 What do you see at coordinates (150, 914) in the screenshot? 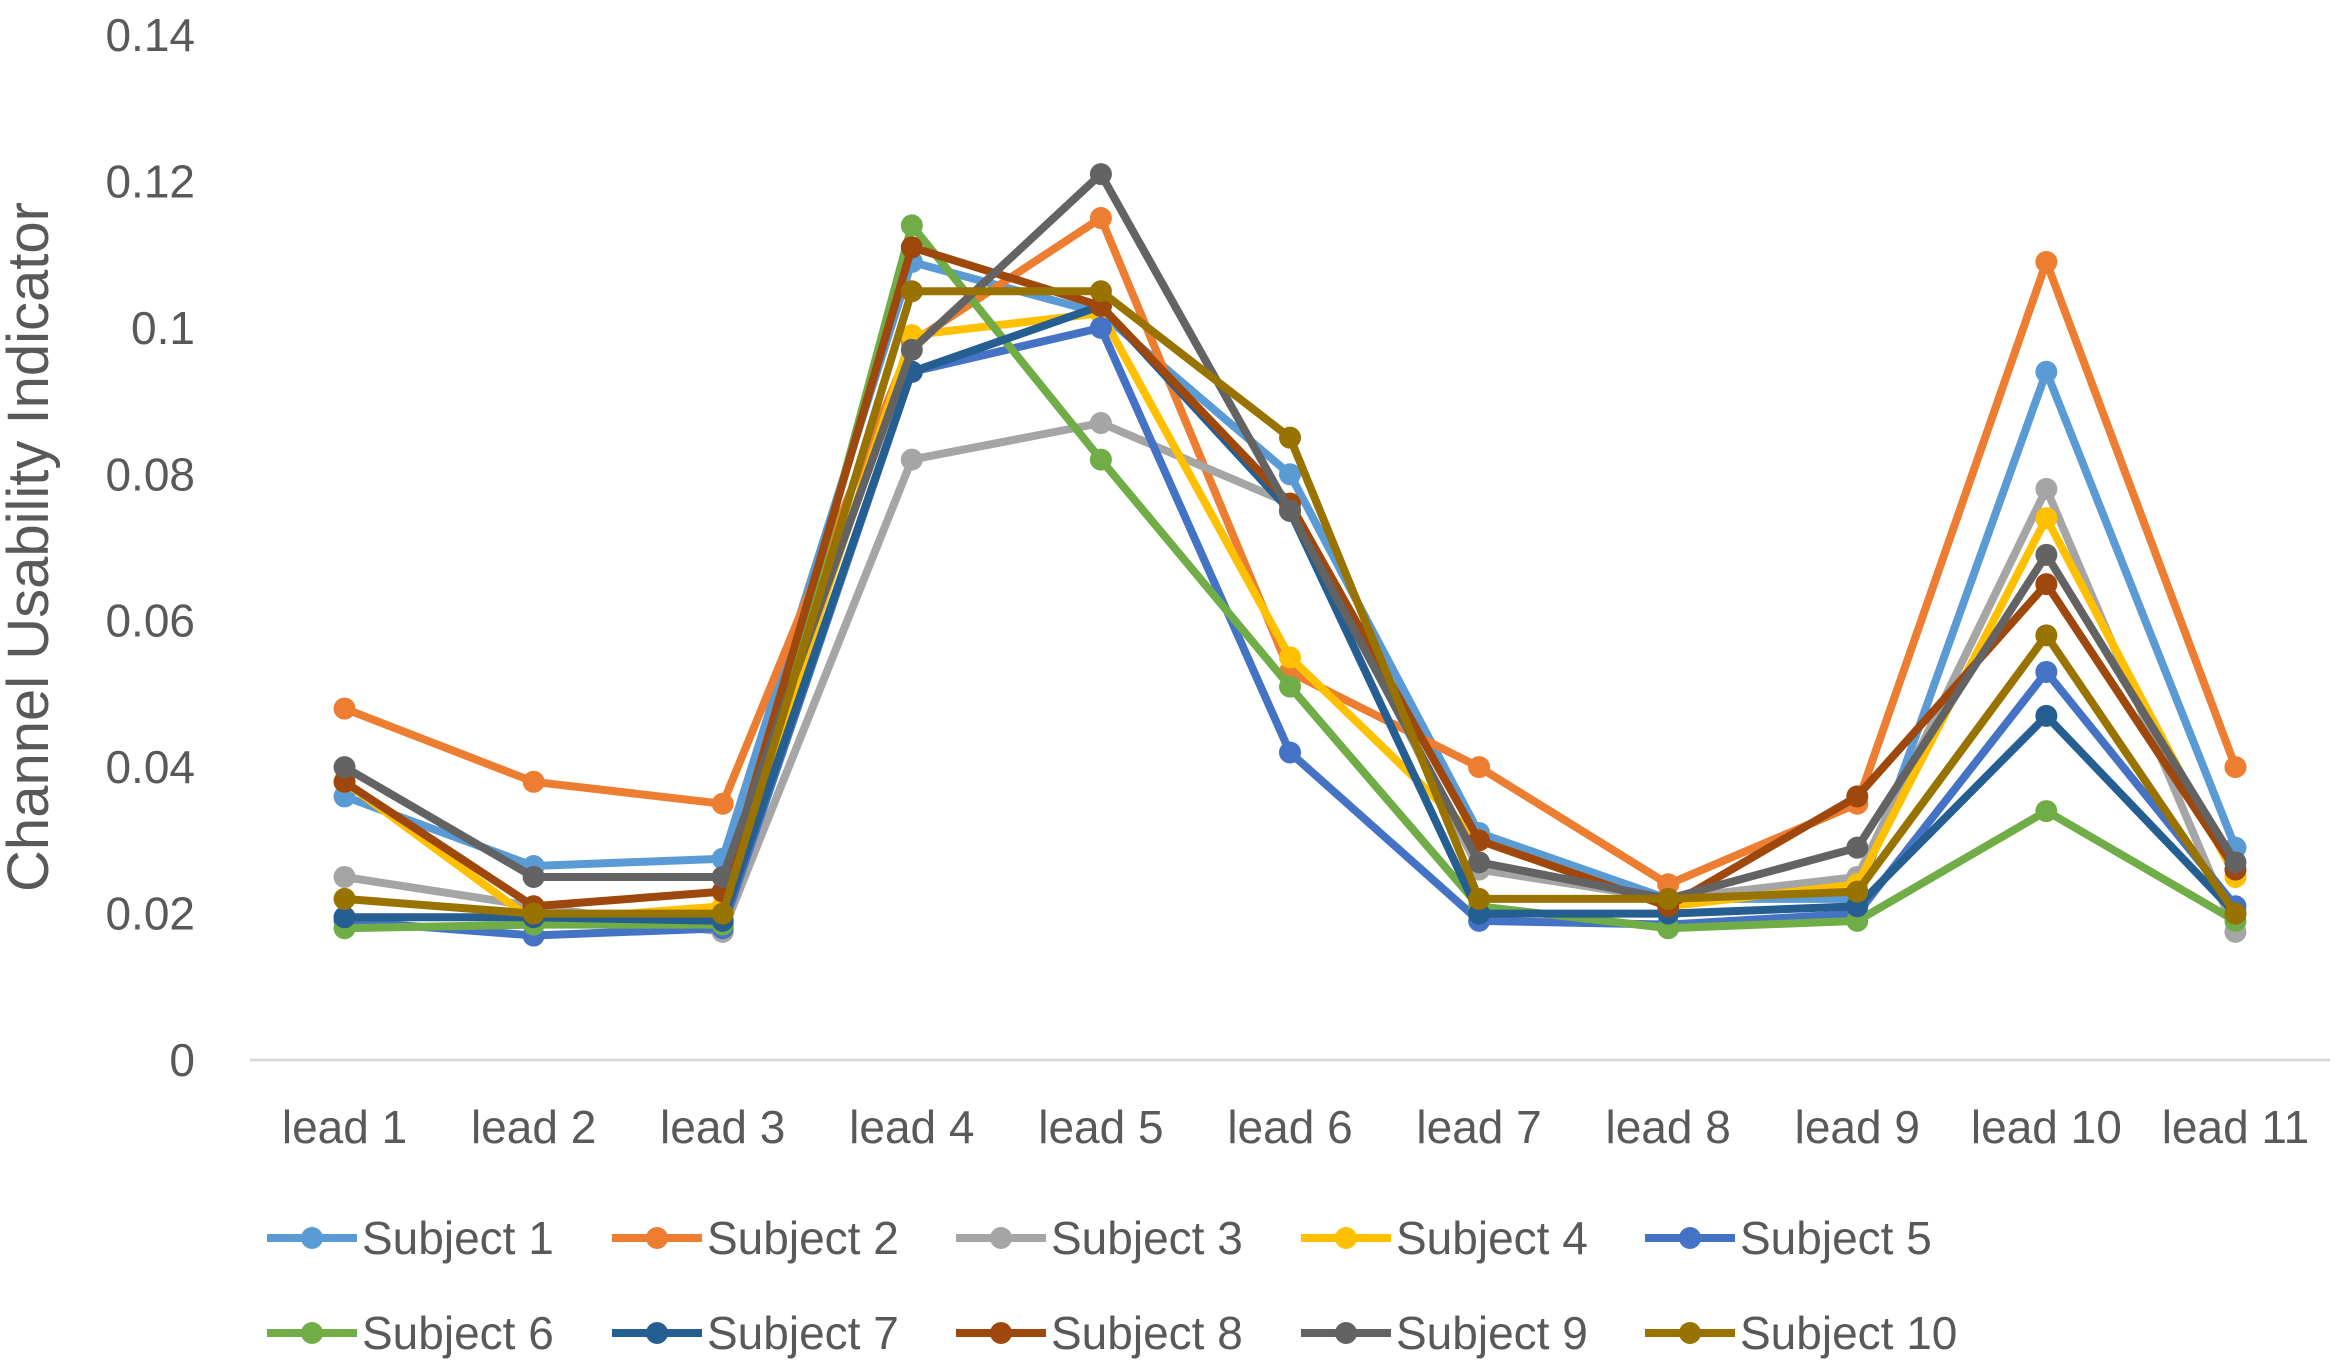
I see `y-tick-label: 0.02` at bounding box center [150, 914].